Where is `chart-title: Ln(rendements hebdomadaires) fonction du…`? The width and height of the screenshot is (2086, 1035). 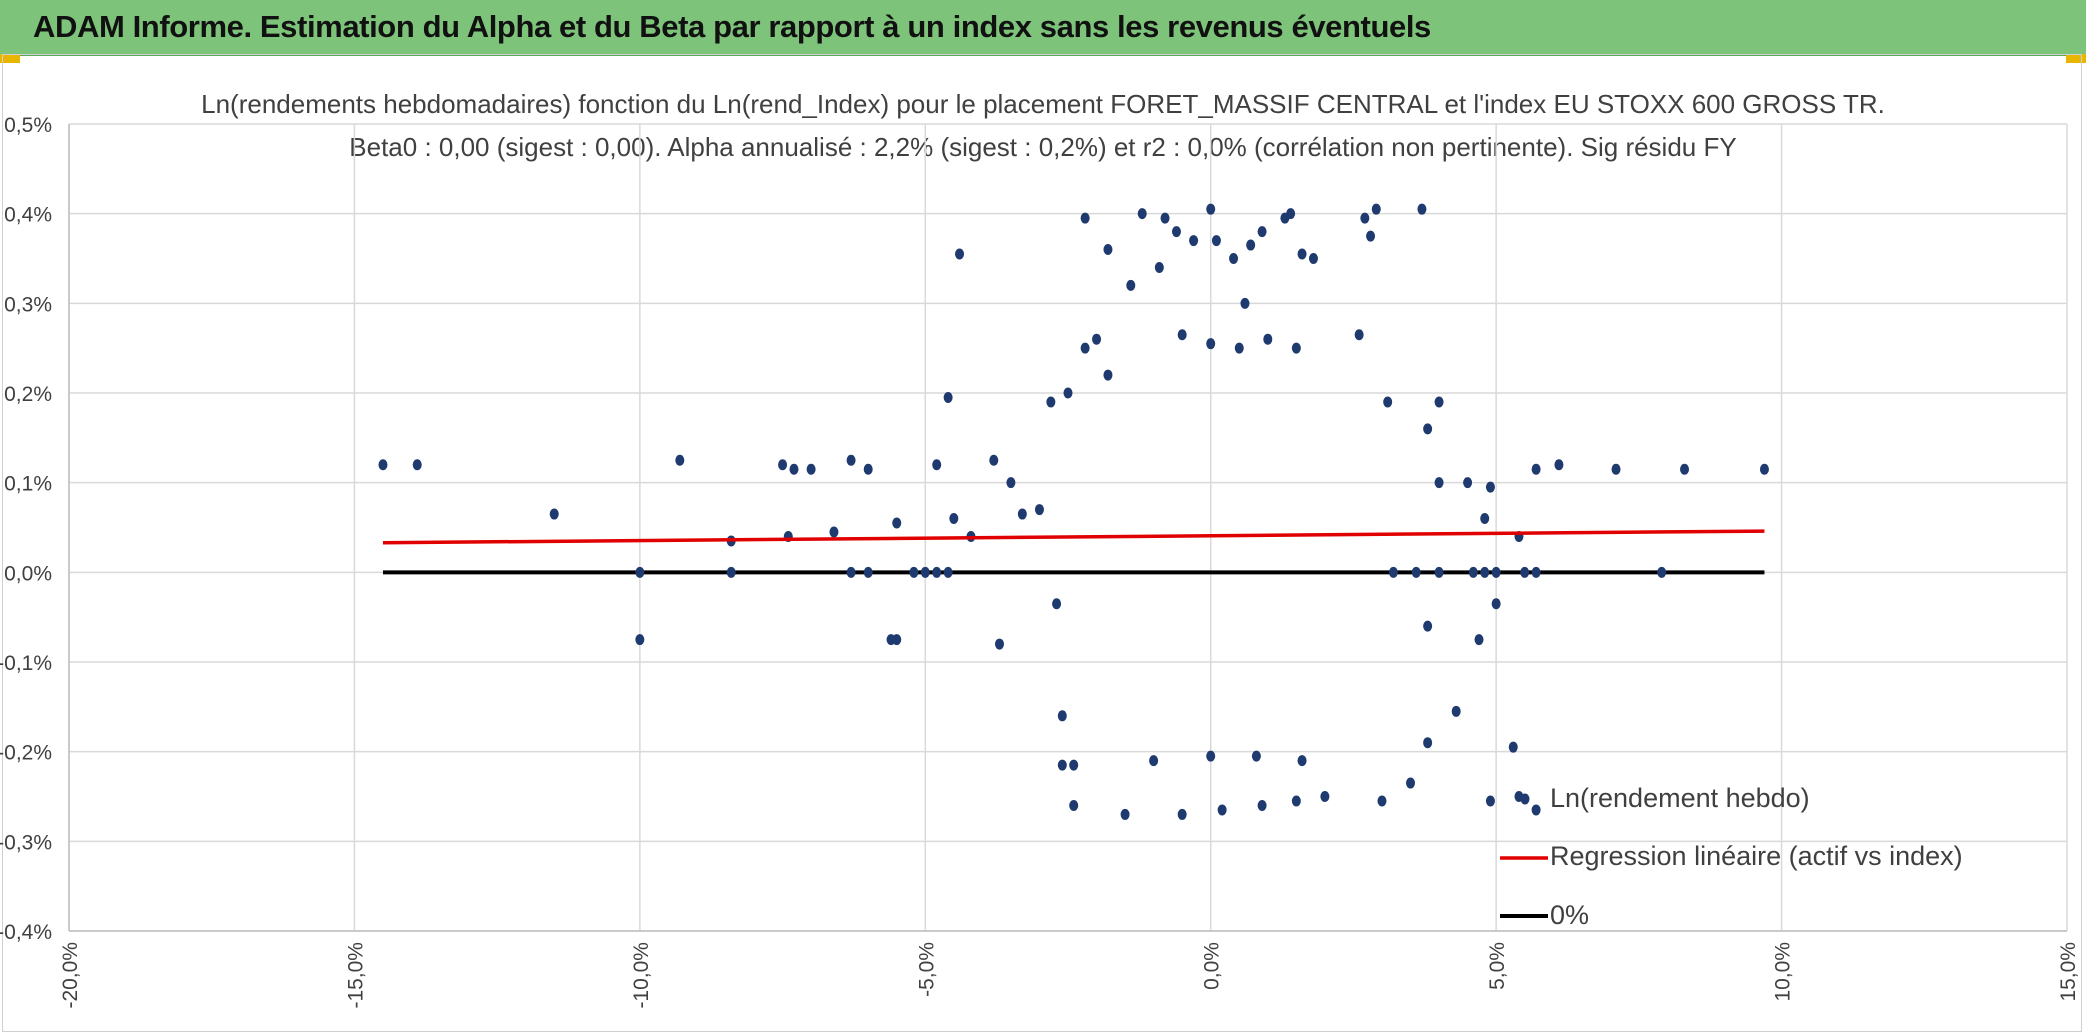
chart-title: Ln(rendements hebdomadaires) fonction du… is located at coordinates (1043, 104).